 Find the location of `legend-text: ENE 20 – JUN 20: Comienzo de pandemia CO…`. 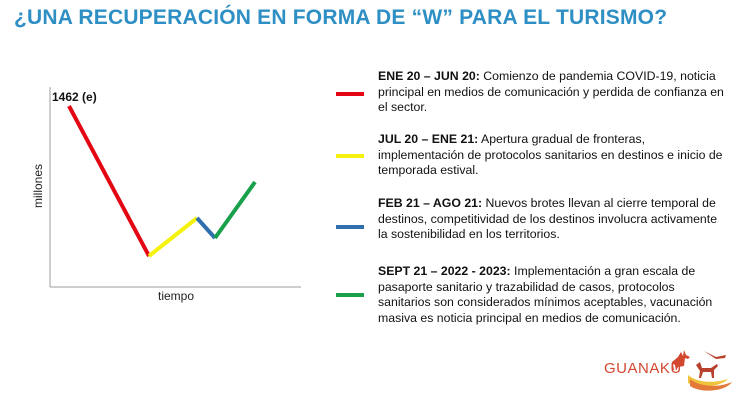

legend-text: ENE 20 – JUN 20: Comienzo de pandemia CO… is located at coordinates (552, 92).